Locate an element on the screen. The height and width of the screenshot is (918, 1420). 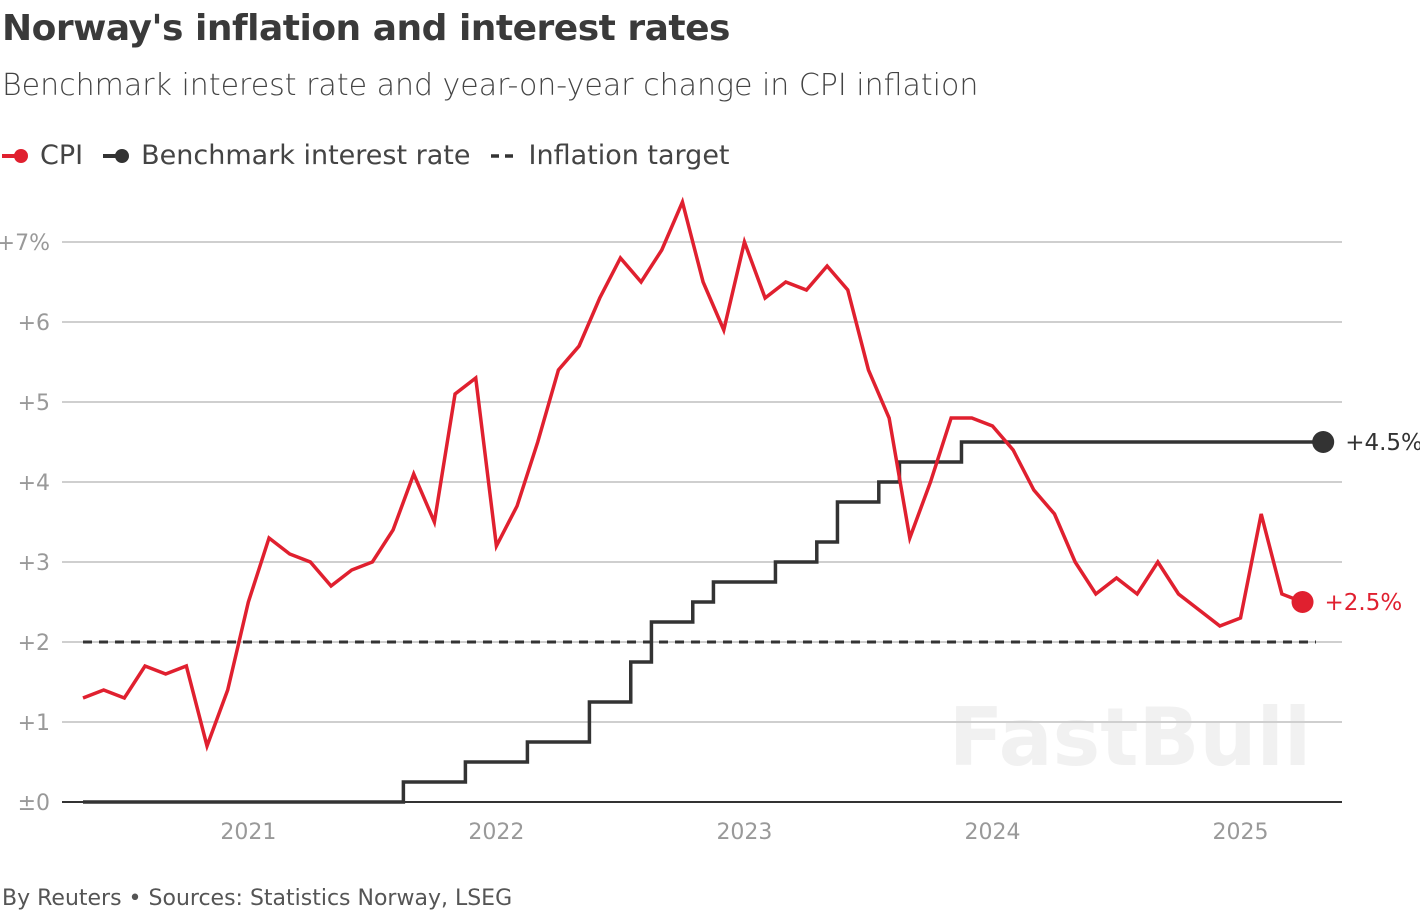
y-tick-label: +3 is located at coordinates (34, 563).